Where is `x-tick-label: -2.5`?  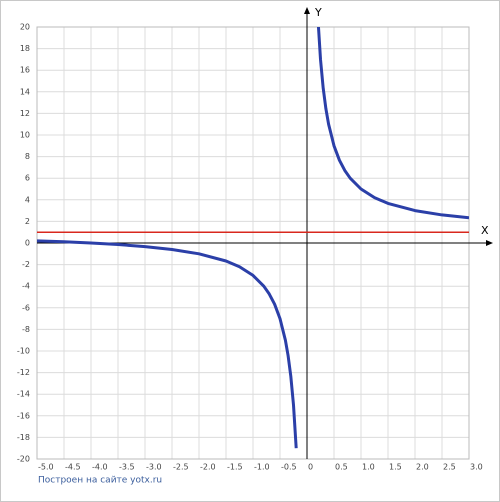 x-tick-label: -2.5 is located at coordinates (181, 467).